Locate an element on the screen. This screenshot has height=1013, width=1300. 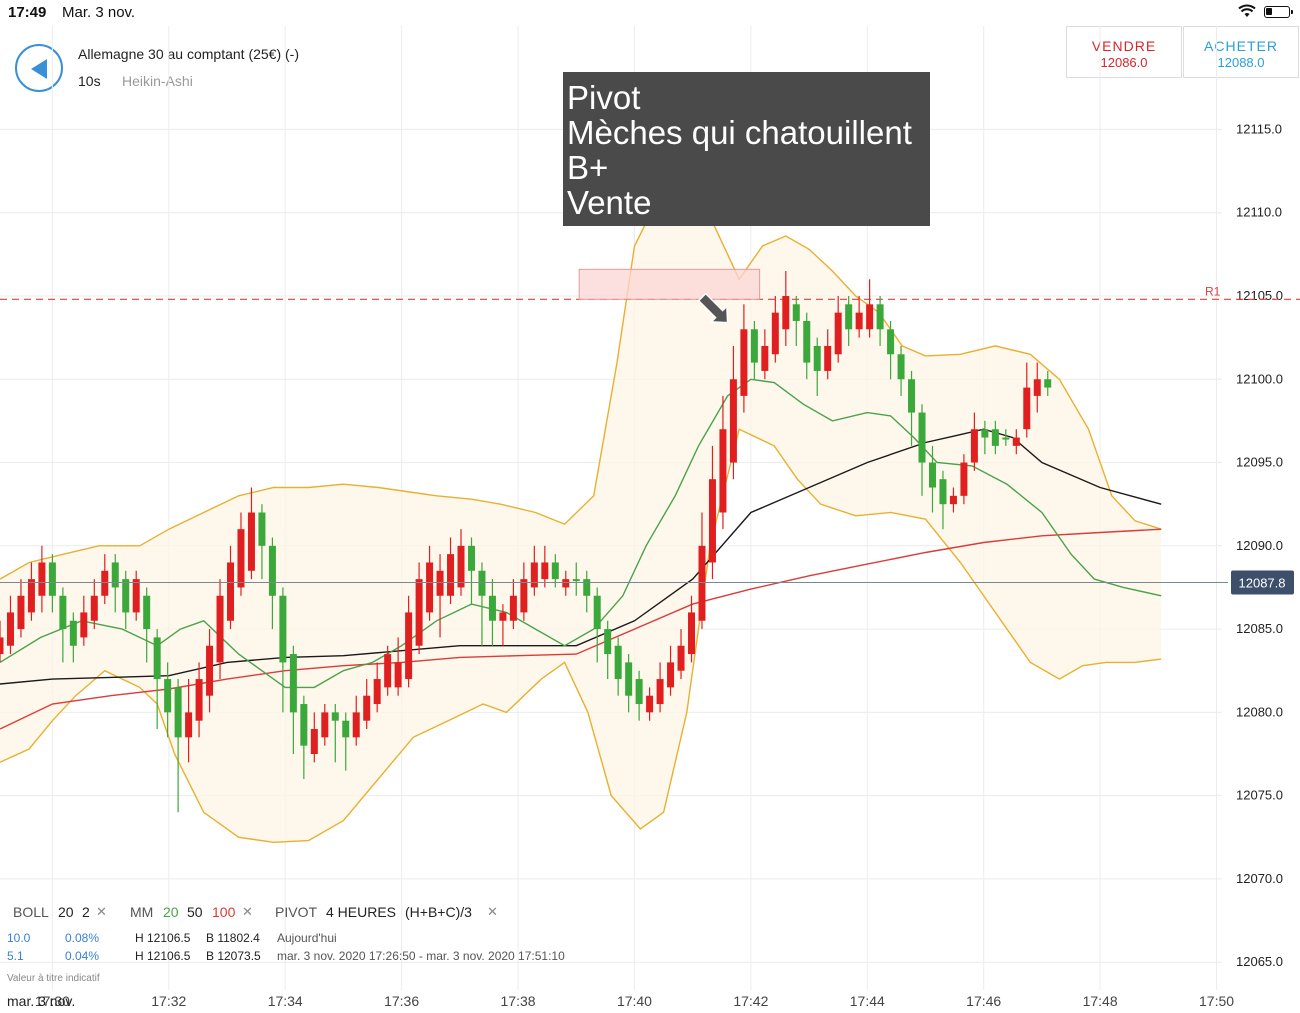
status-bar: 17:49 Mar. 3 nov. is located at coordinates (650, 13).